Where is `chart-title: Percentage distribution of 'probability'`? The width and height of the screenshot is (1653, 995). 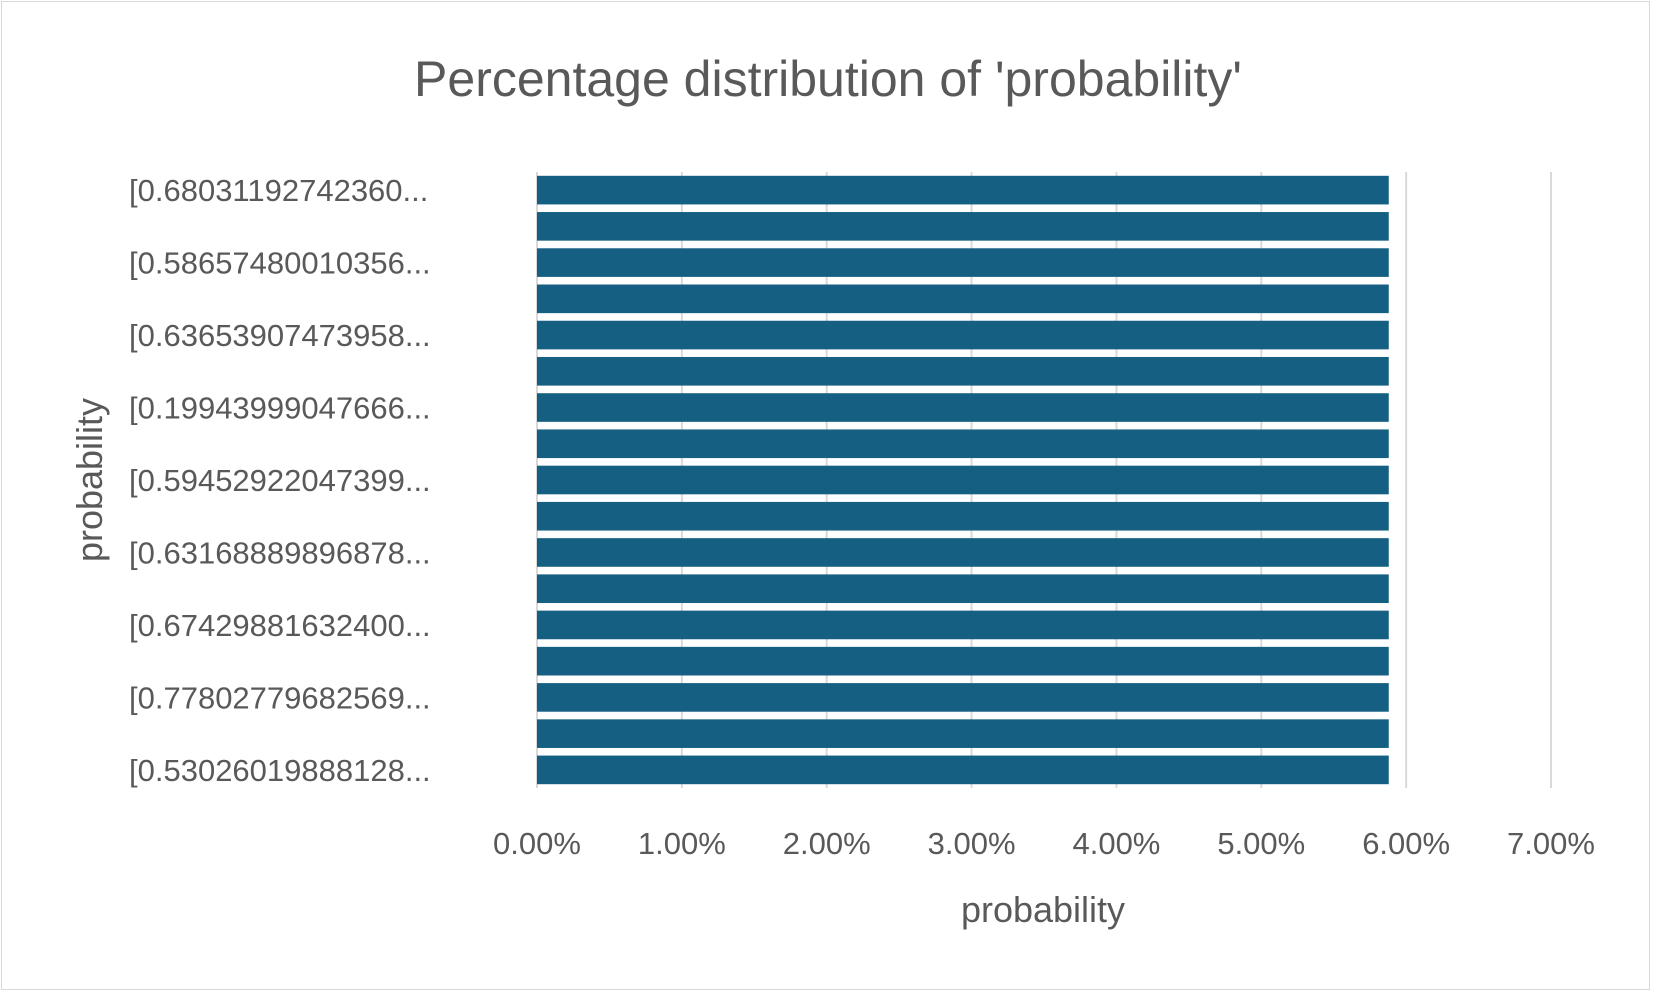 chart-title: Percentage distribution of 'probability' is located at coordinates (828, 79).